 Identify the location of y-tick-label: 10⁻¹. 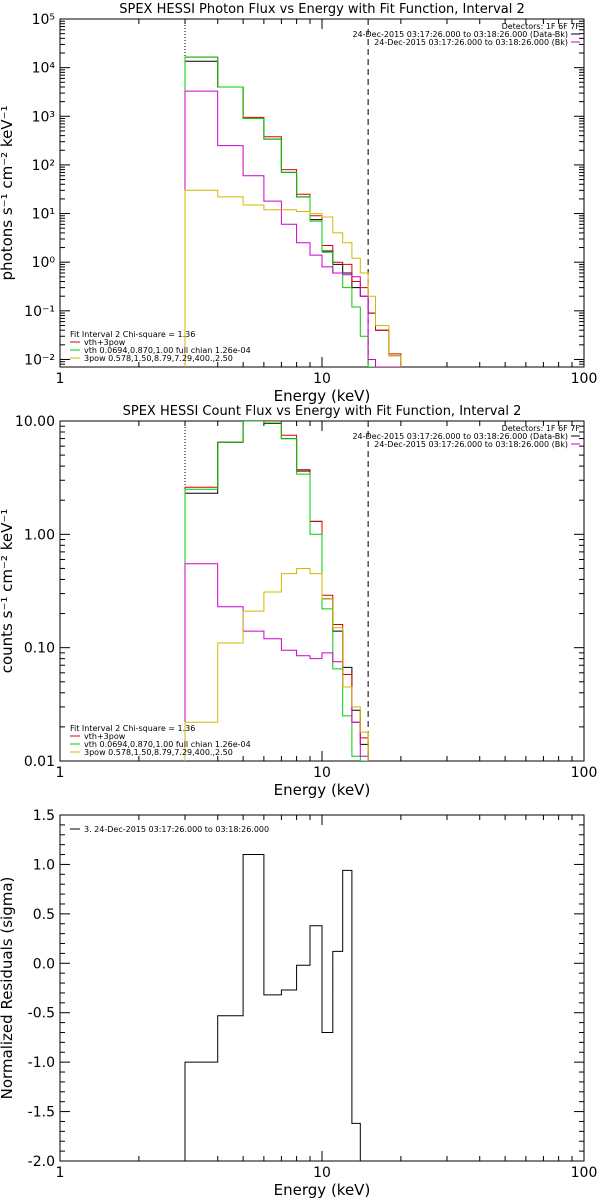
(39, 312).